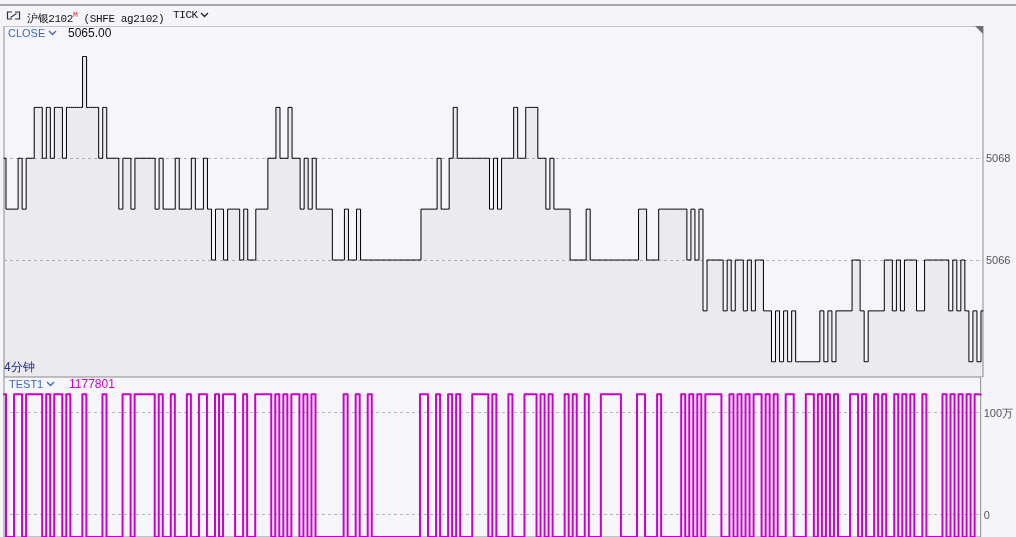  Describe the element at coordinates (998, 260) in the screenshot. I see `y-tick-label: 5066` at that location.